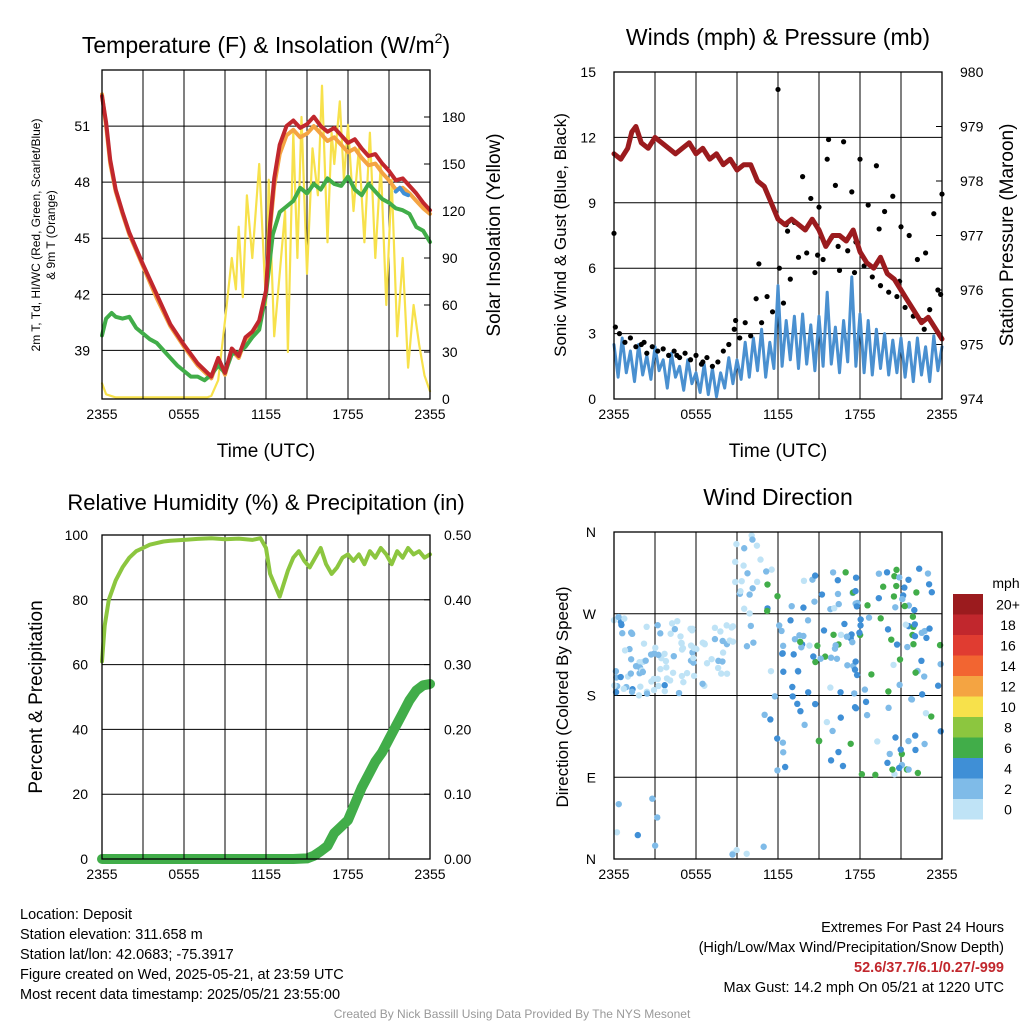 Image resolution: width=1024 pixels, height=1024 pixels. What do you see at coordinates (778, 497) in the screenshot?
I see `wdir-title: Wind Direction` at bounding box center [778, 497].